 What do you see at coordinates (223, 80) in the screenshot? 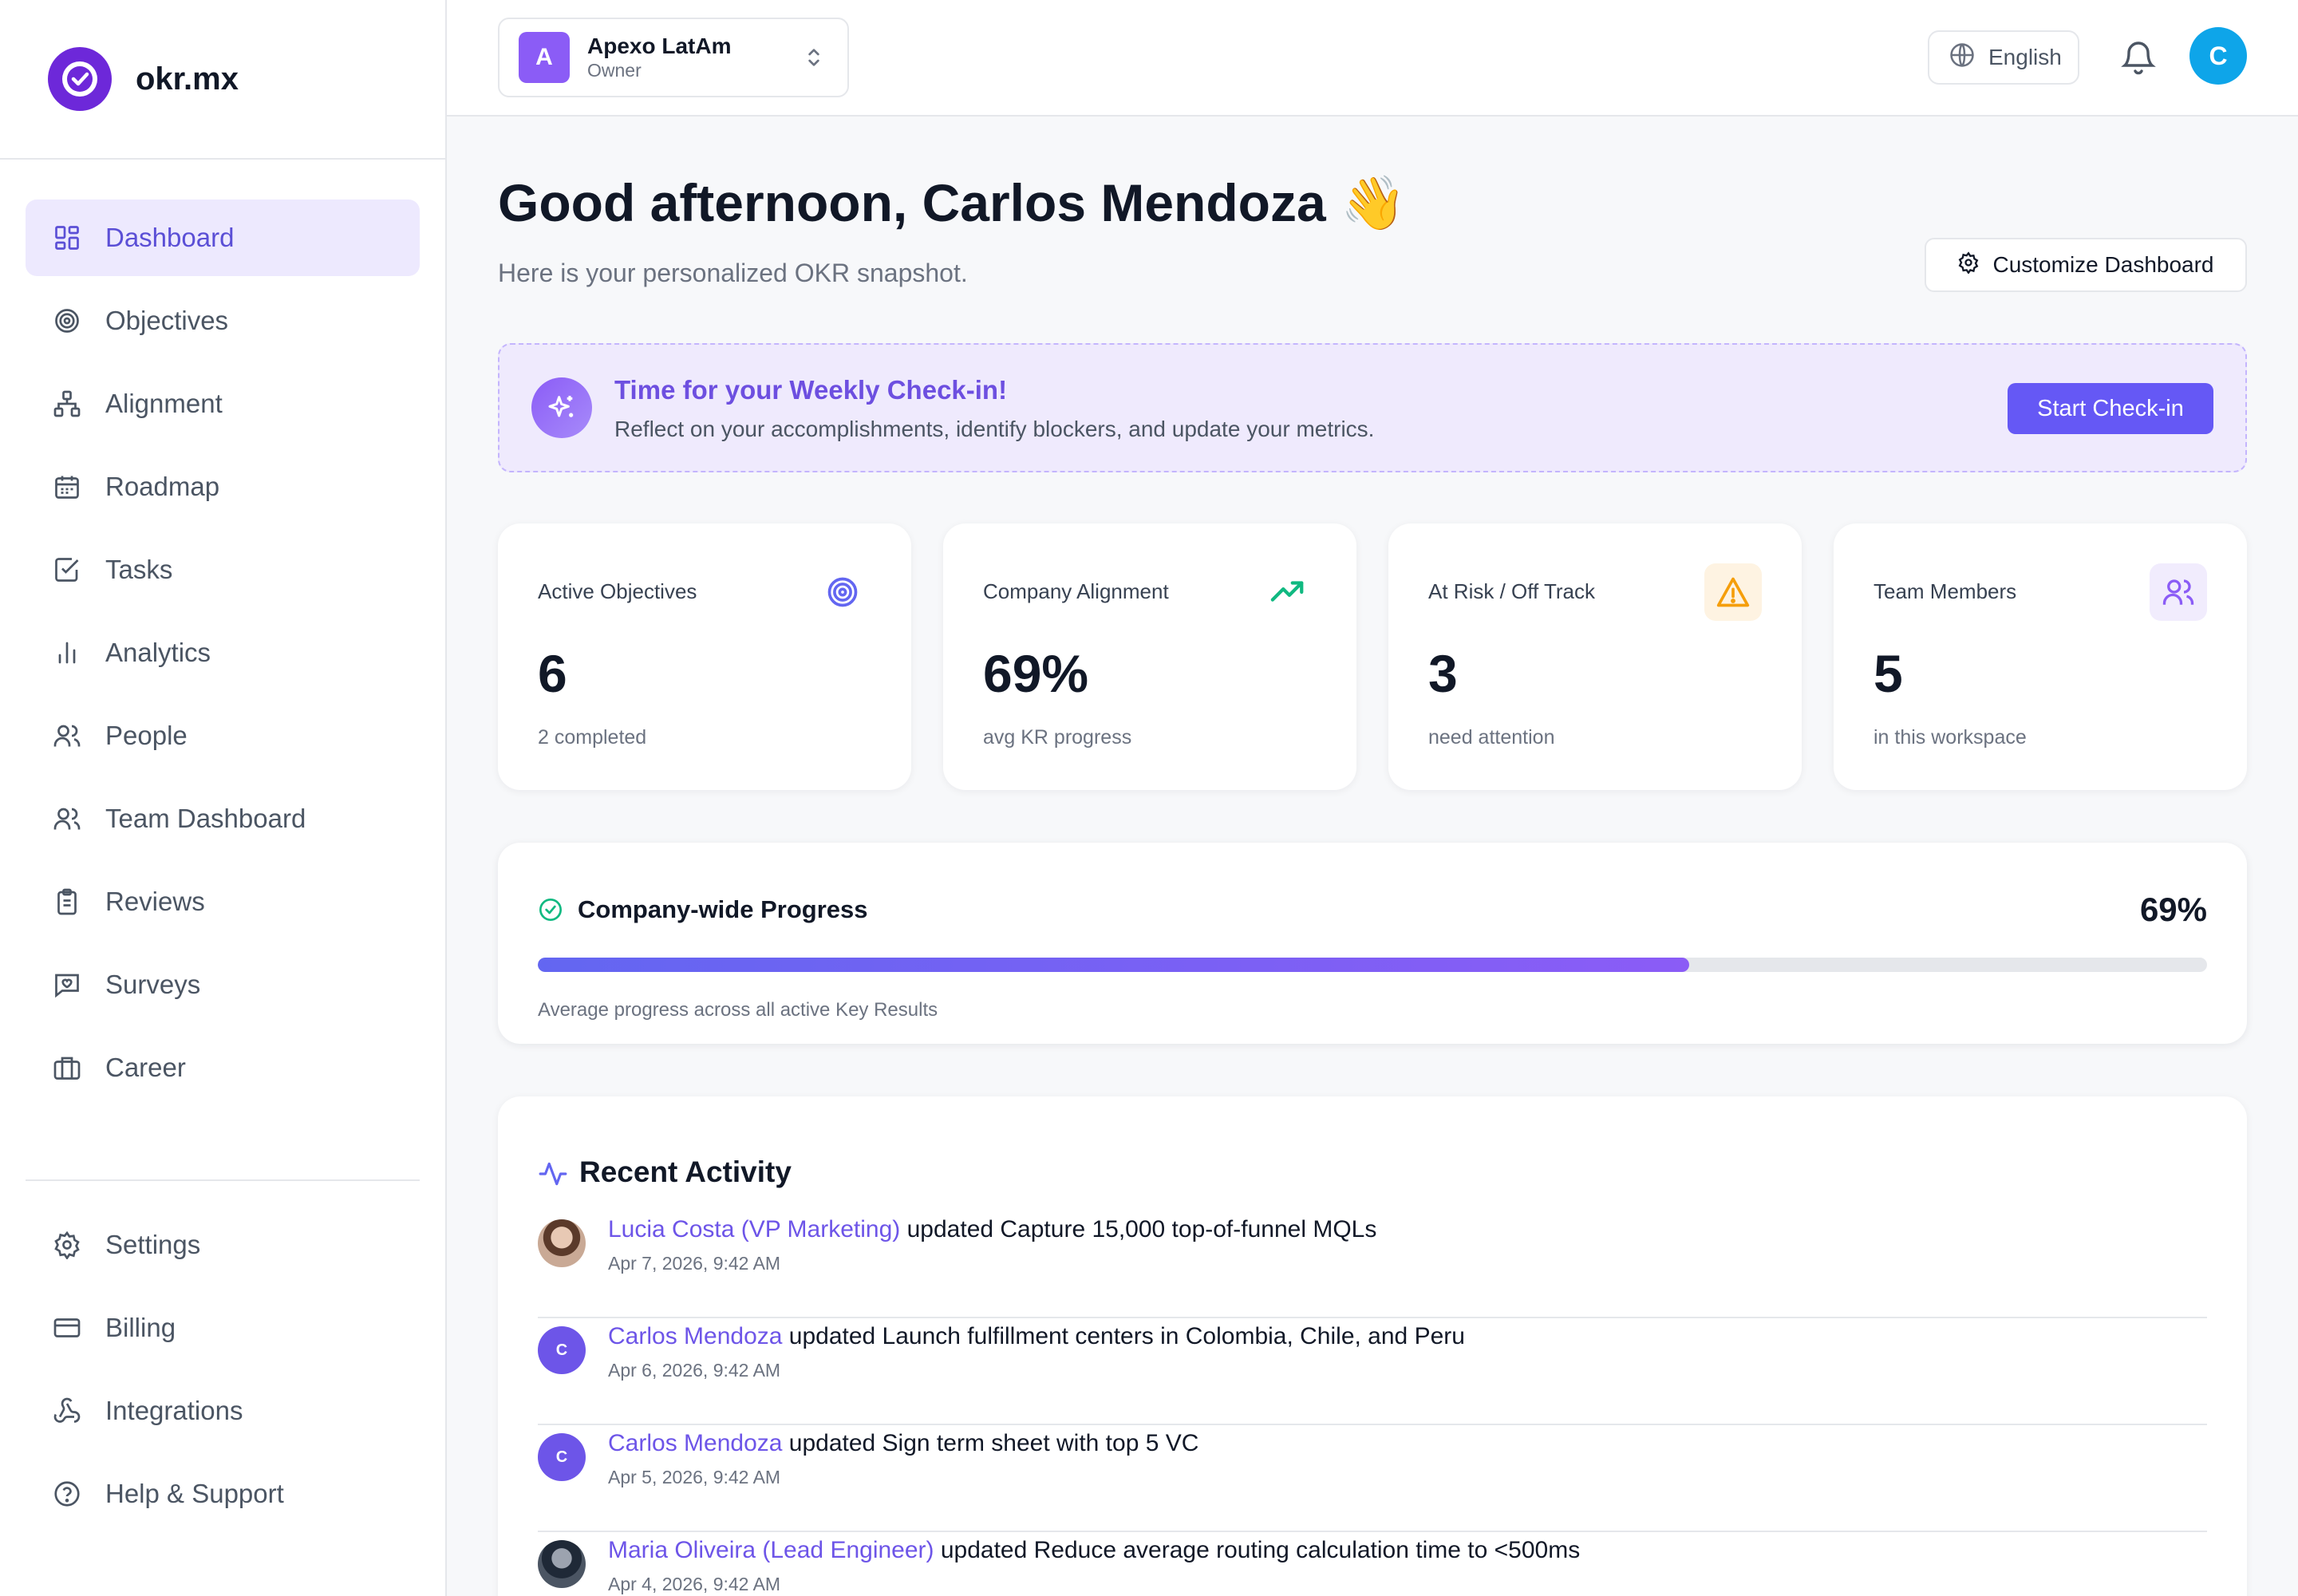
I see `brand: okr.mx` at bounding box center [223, 80].